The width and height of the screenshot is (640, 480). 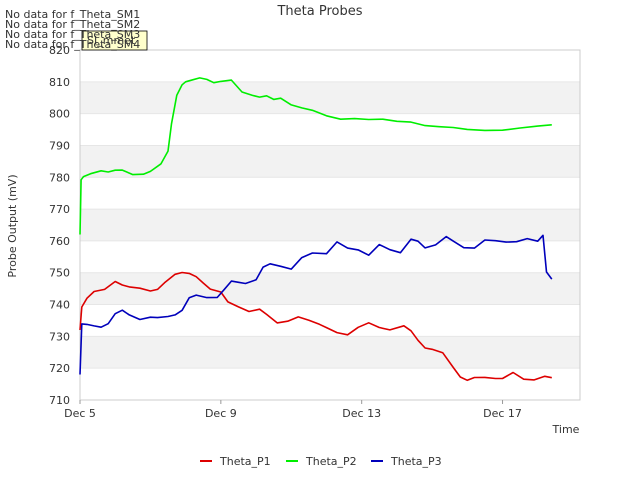 What do you see at coordinates (59, 145) in the screenshot?
I see `y-tick-label: 790` at bounding box center [59, 145].